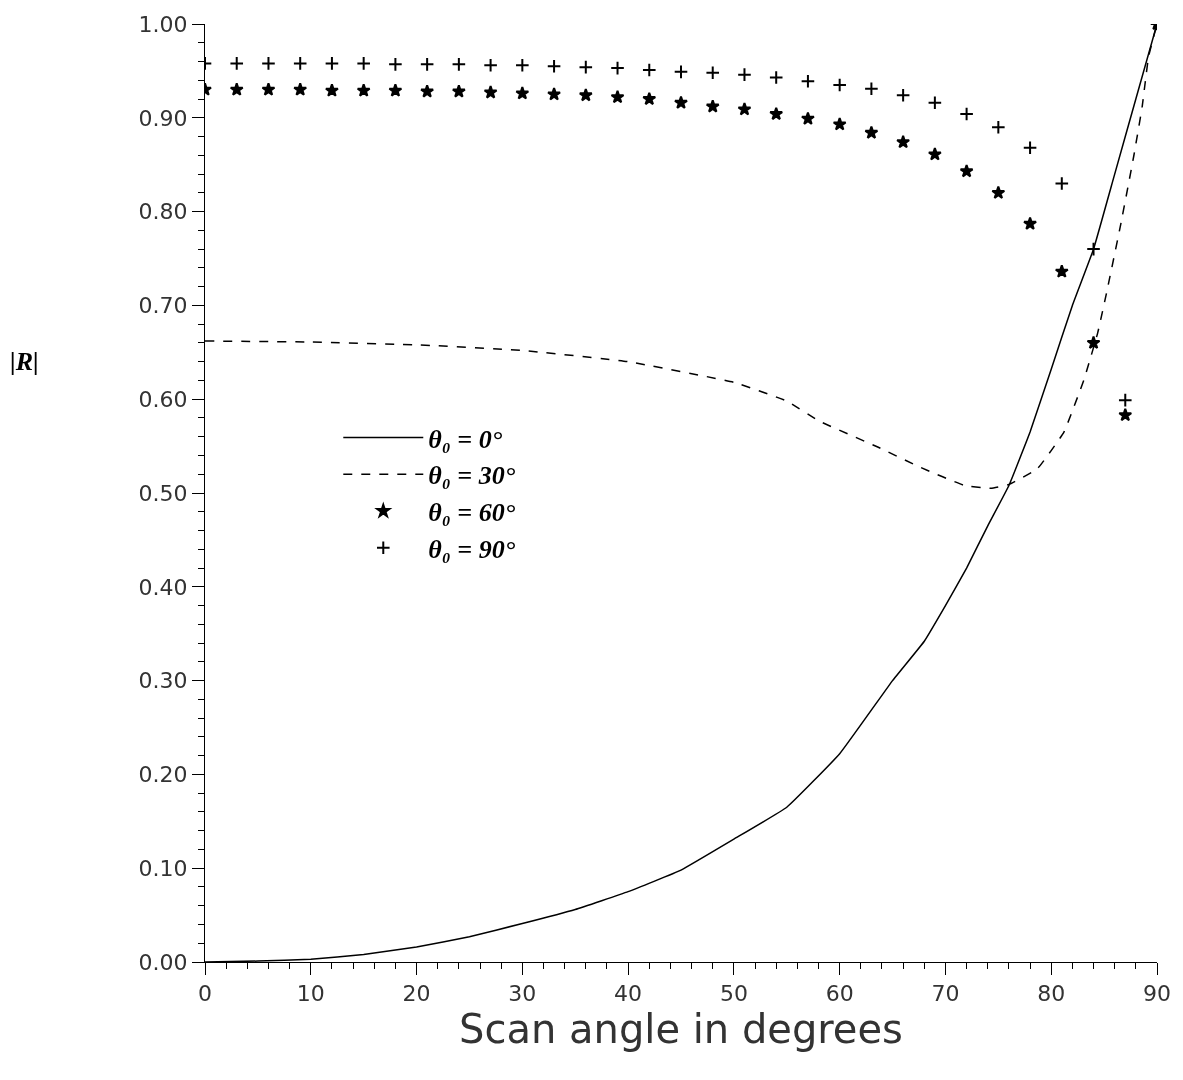  Describe the element at coordinates (163, 775) in the screenshot. I see `y-tick-label: 0.20` at that location.